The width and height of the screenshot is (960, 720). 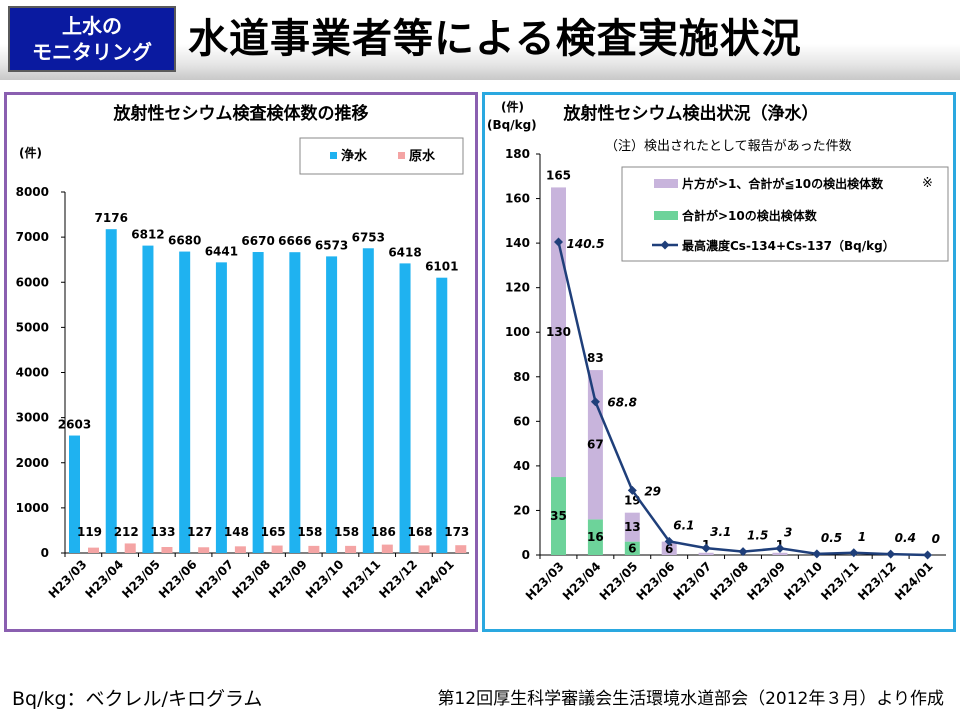 I want to click on y-tick-label: 80, so click(x=521, y=377).